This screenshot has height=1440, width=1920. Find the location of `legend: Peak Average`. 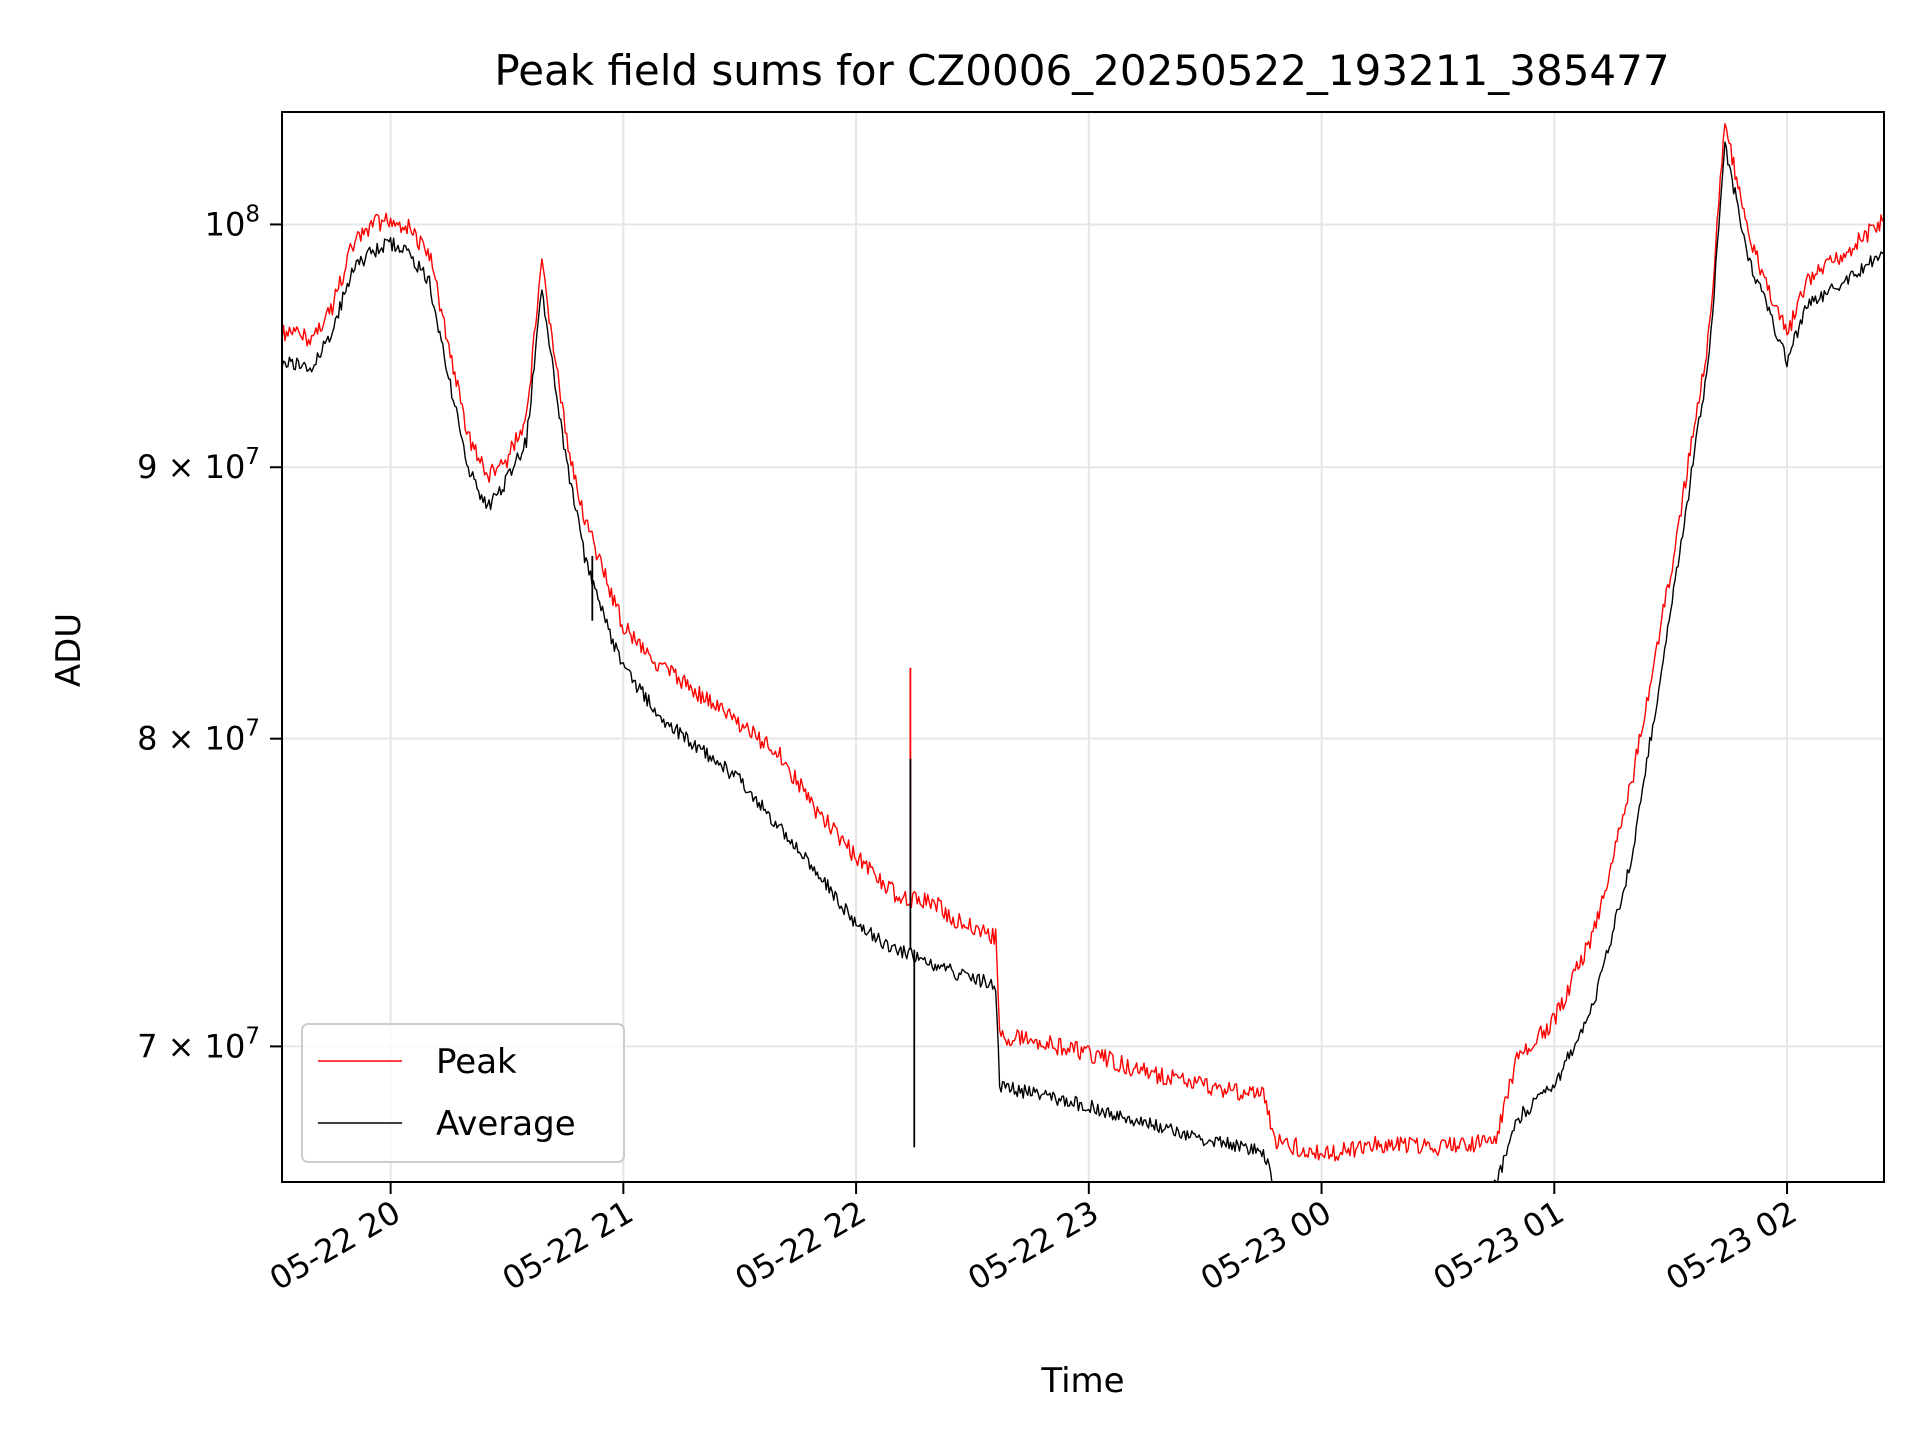

legend: Peak Average is located at coordinates (463, 1093).